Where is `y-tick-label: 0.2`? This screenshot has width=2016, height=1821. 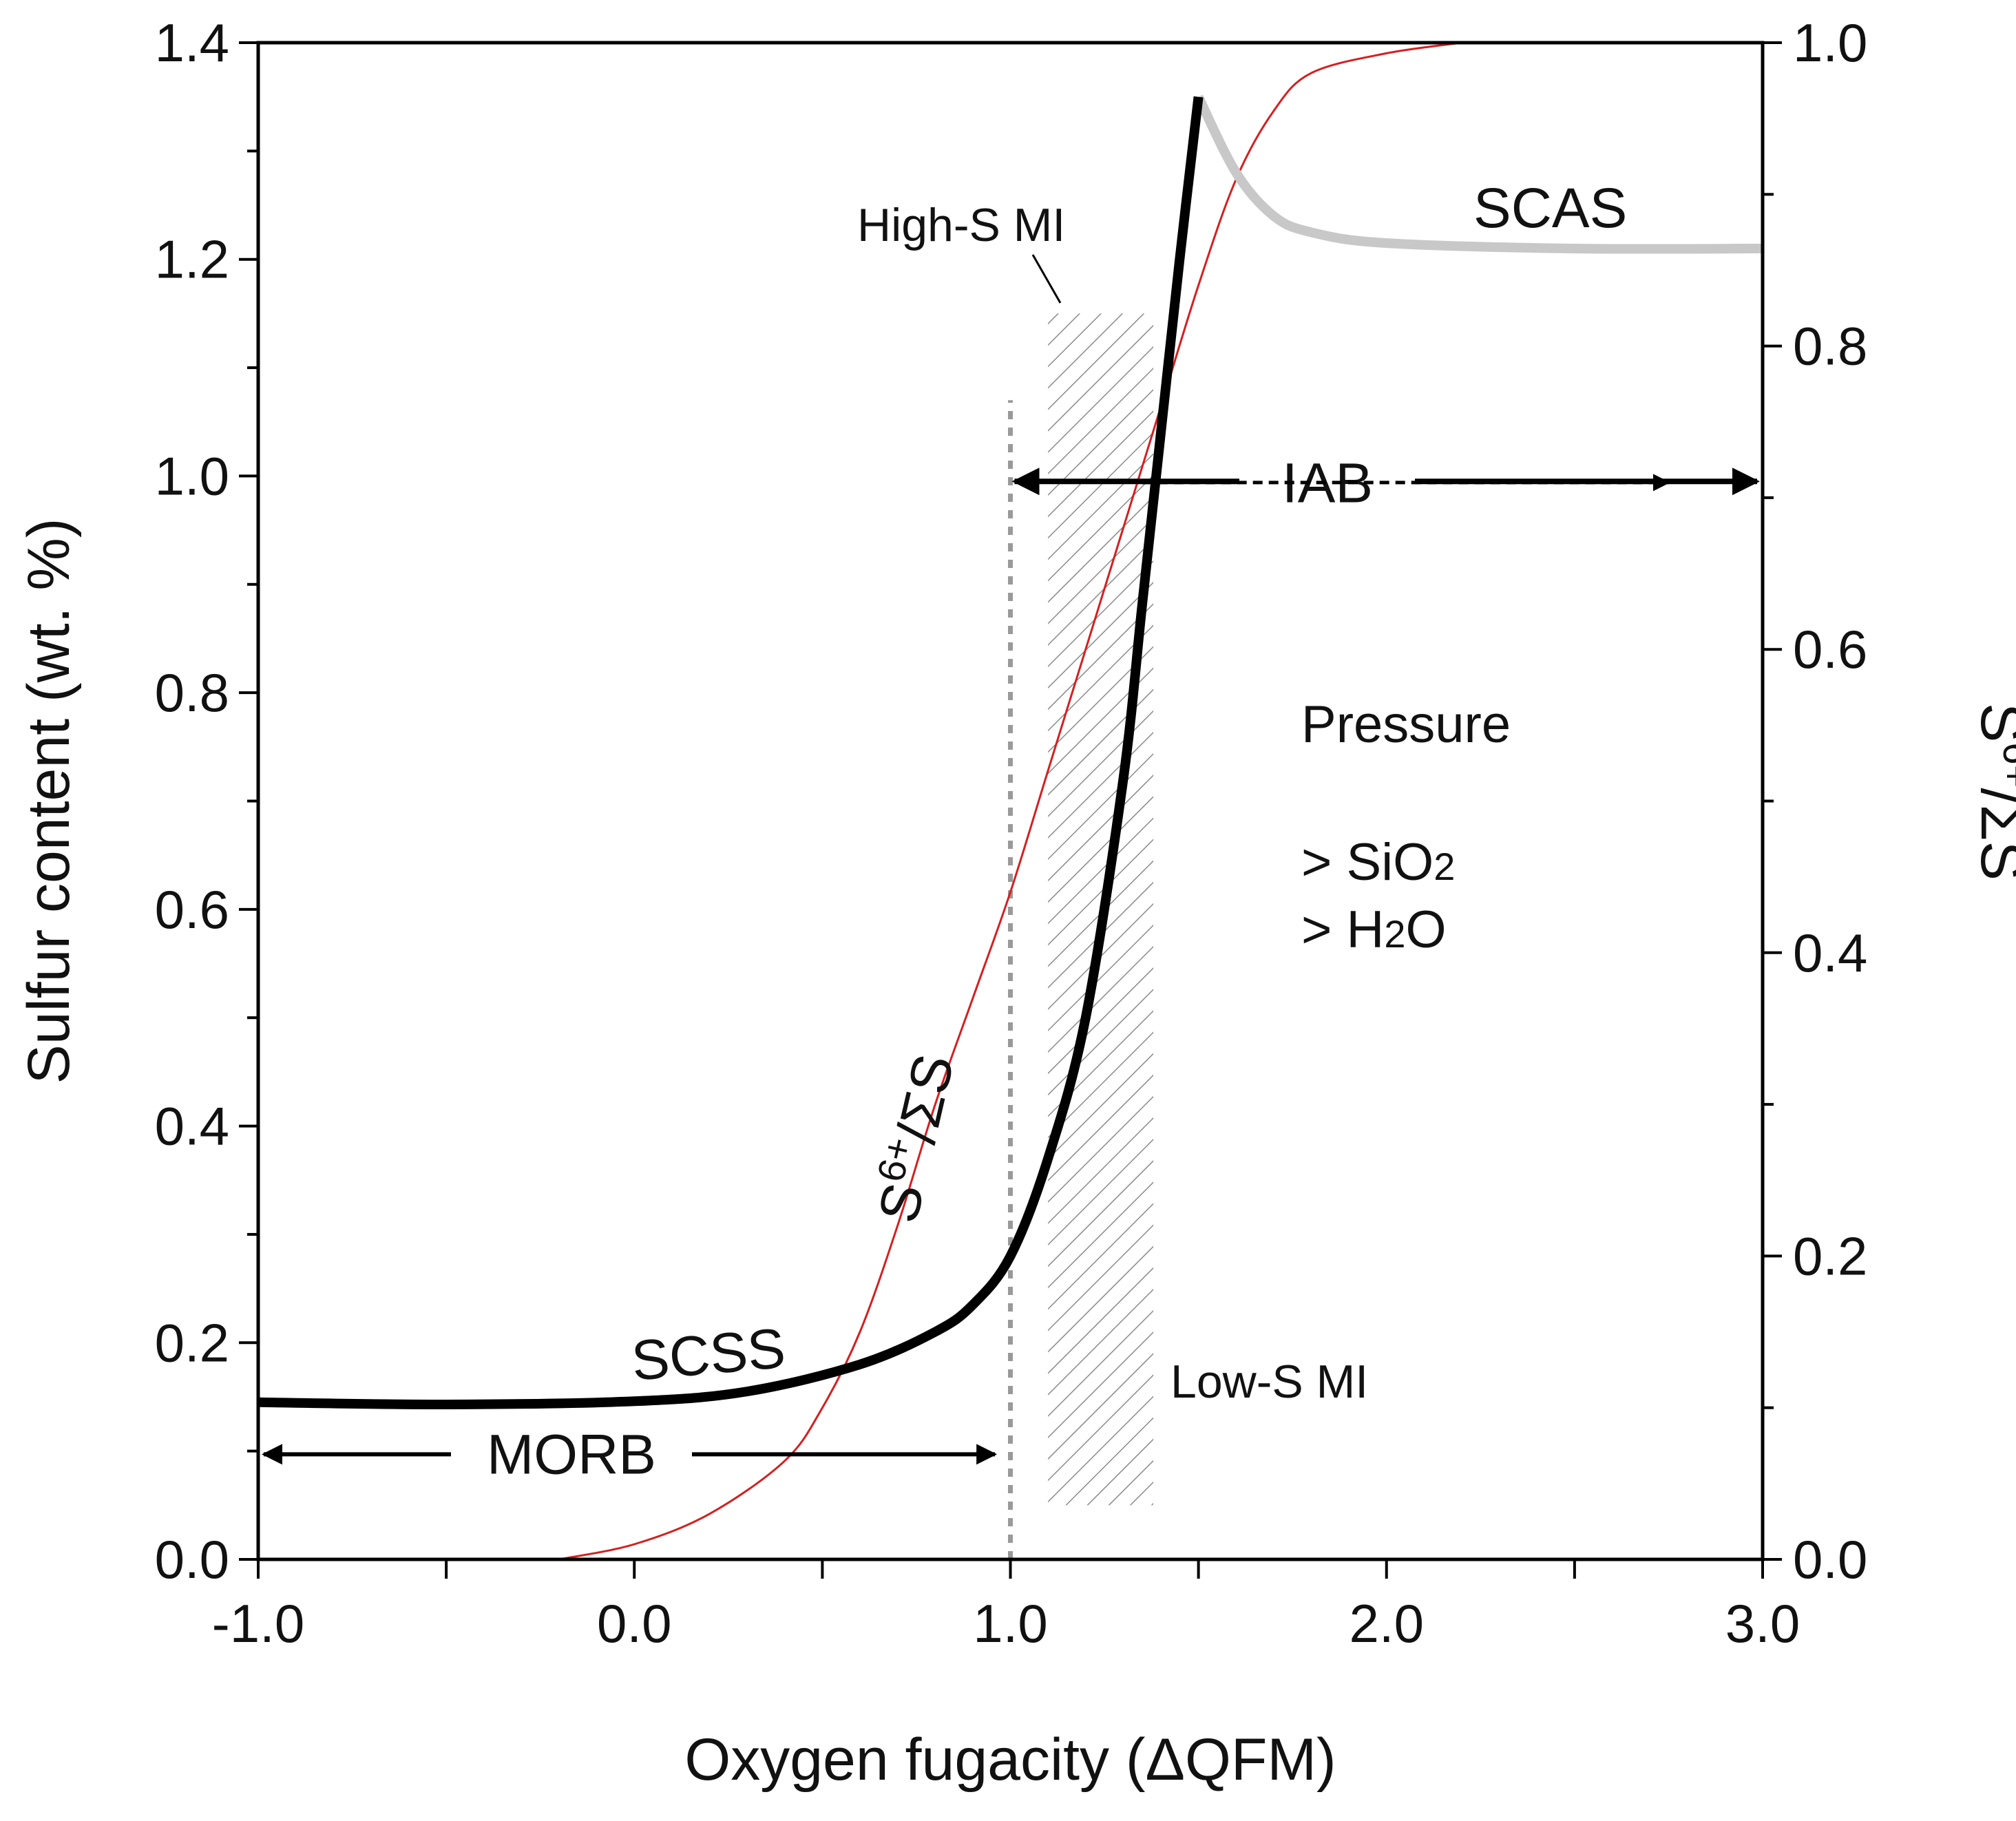 y-tick-label: 0.2 is located at coordinates (192, 1342).